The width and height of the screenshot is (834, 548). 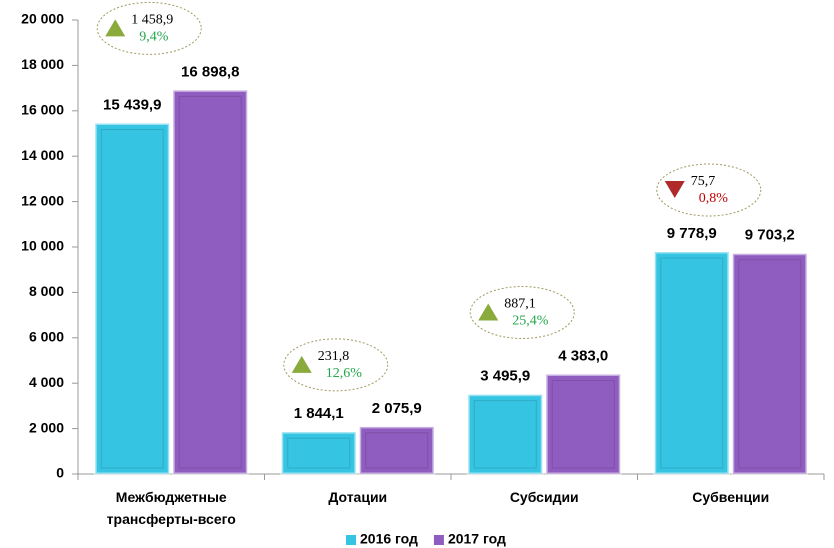 I want to click on y-tick-label: 10 000, so click(x=42, y=246).